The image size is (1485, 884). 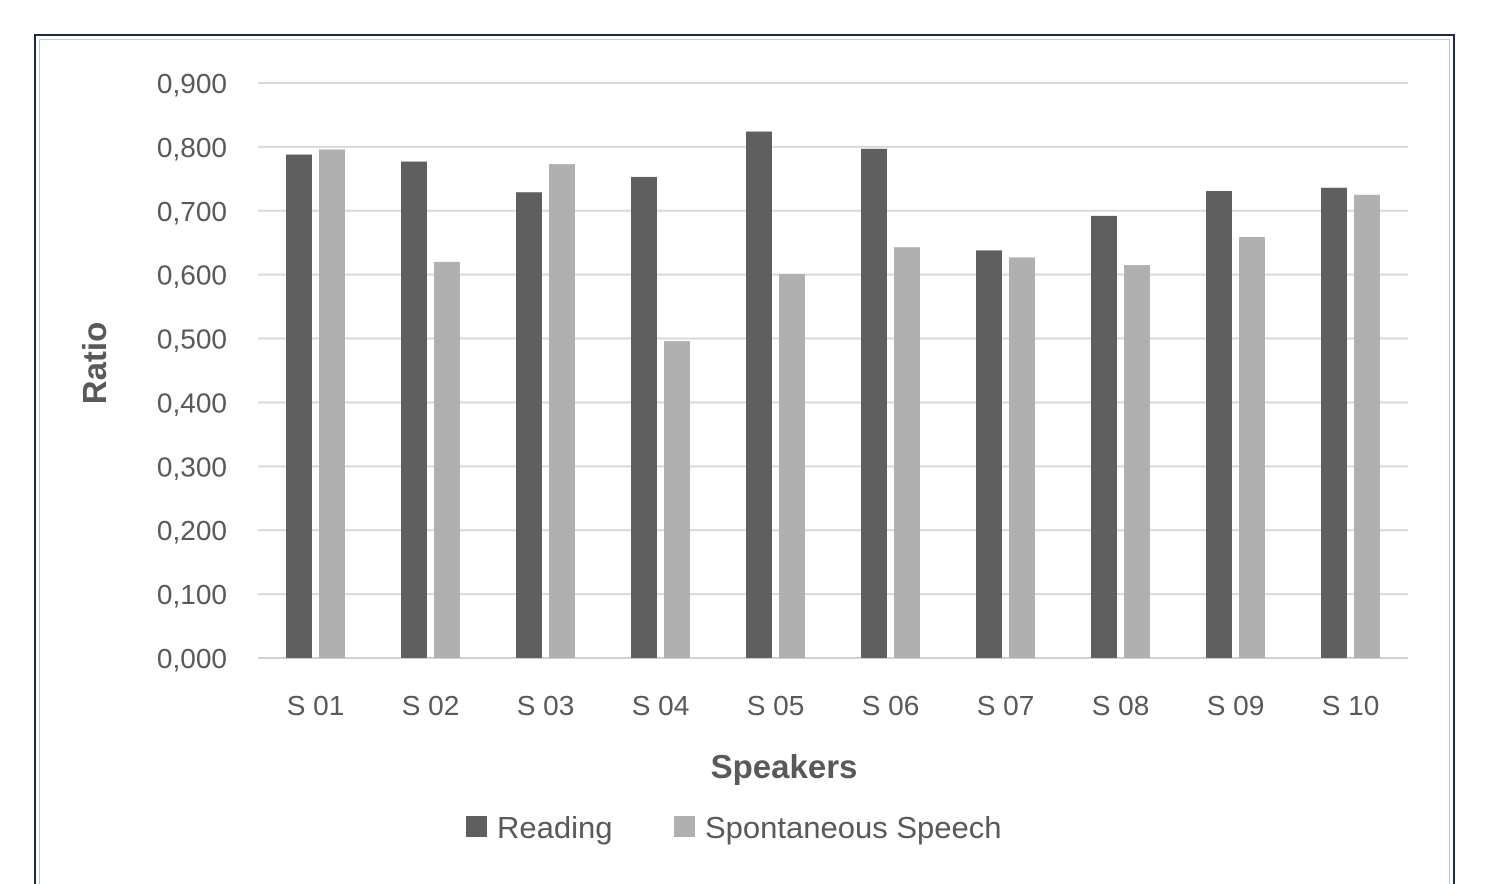 I want to click on x-axis-title: Speakers, so click(x=784, y=766).